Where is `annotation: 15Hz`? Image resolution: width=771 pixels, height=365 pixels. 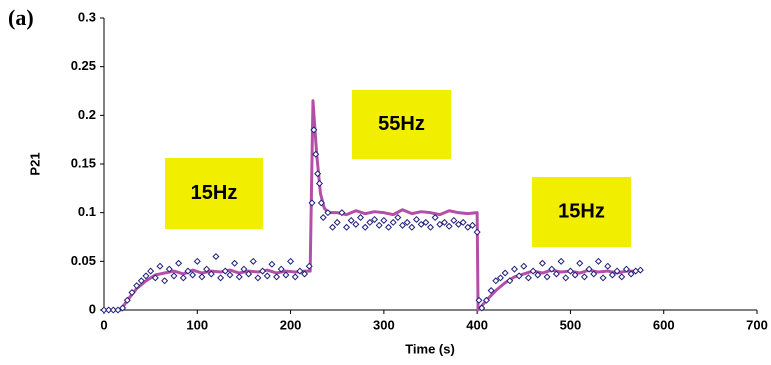
annotation: 15Hz is located at coordinates (214, 193).